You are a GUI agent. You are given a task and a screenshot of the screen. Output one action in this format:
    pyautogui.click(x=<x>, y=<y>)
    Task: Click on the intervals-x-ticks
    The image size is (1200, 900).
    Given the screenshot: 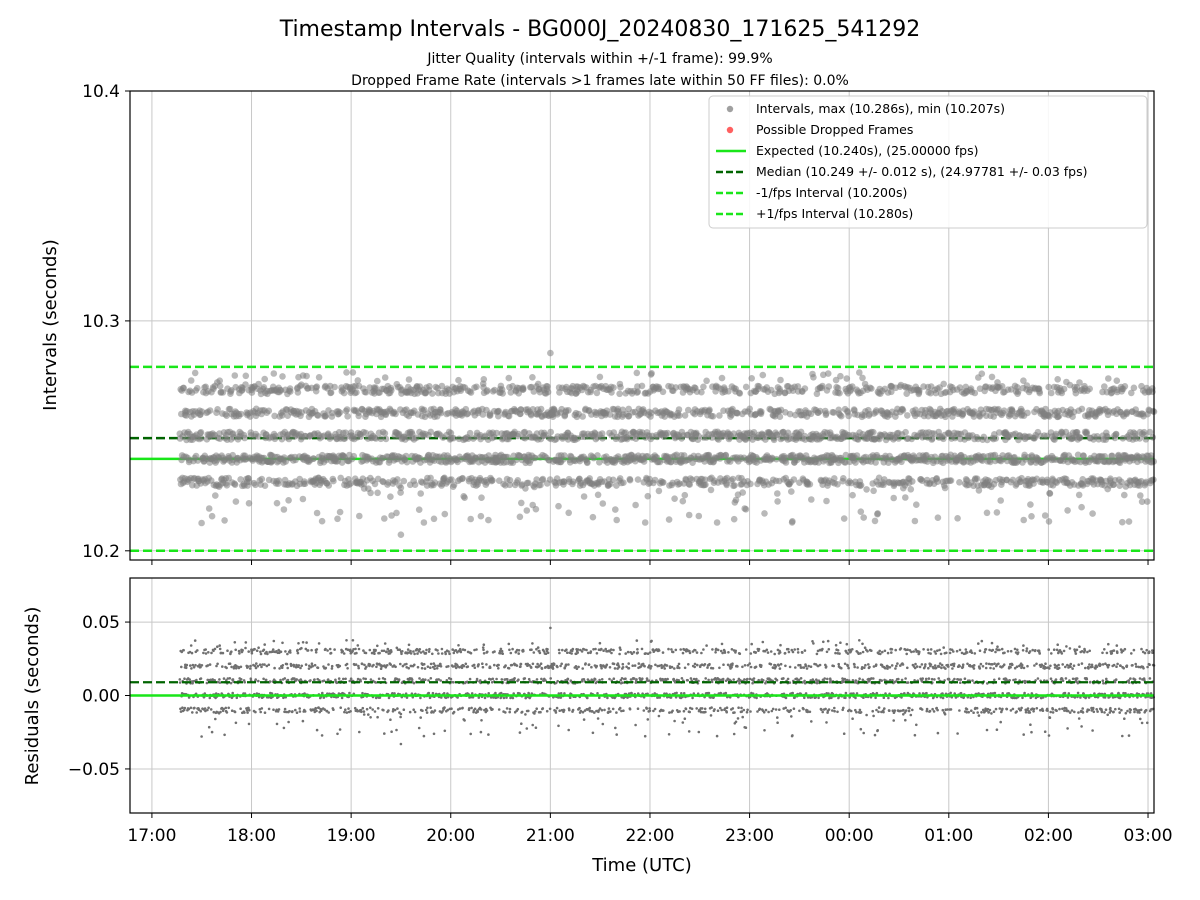 What is the action you would take?
    pyautogui.click(x=650, y=562)
    